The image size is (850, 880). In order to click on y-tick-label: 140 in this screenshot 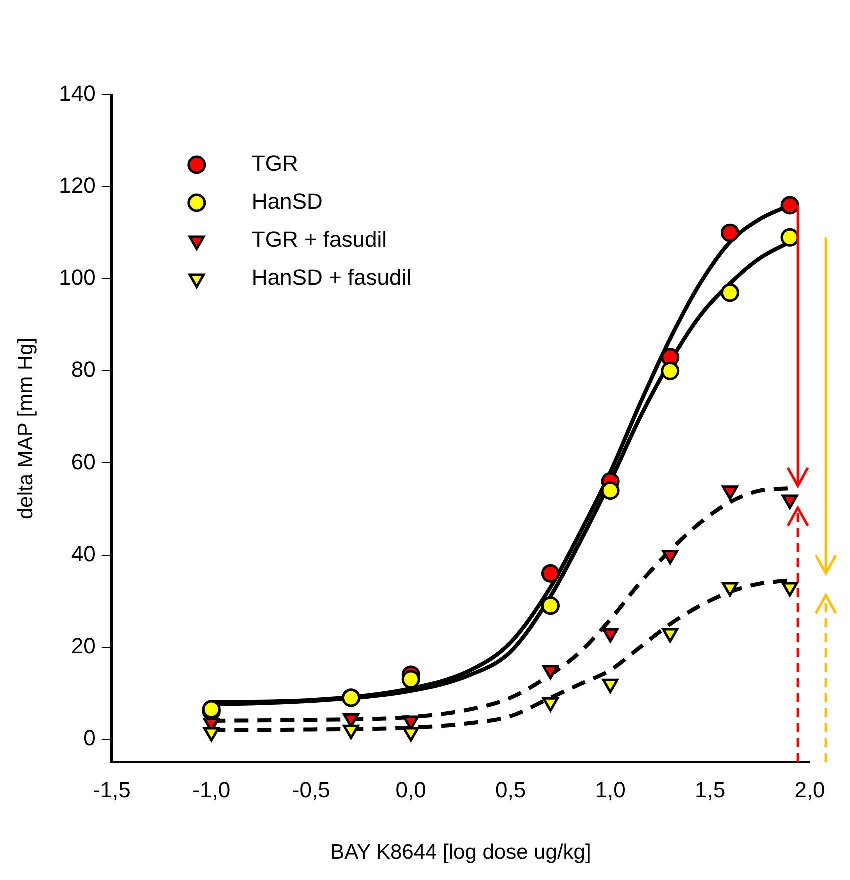, I will do `click(77, 93)`.